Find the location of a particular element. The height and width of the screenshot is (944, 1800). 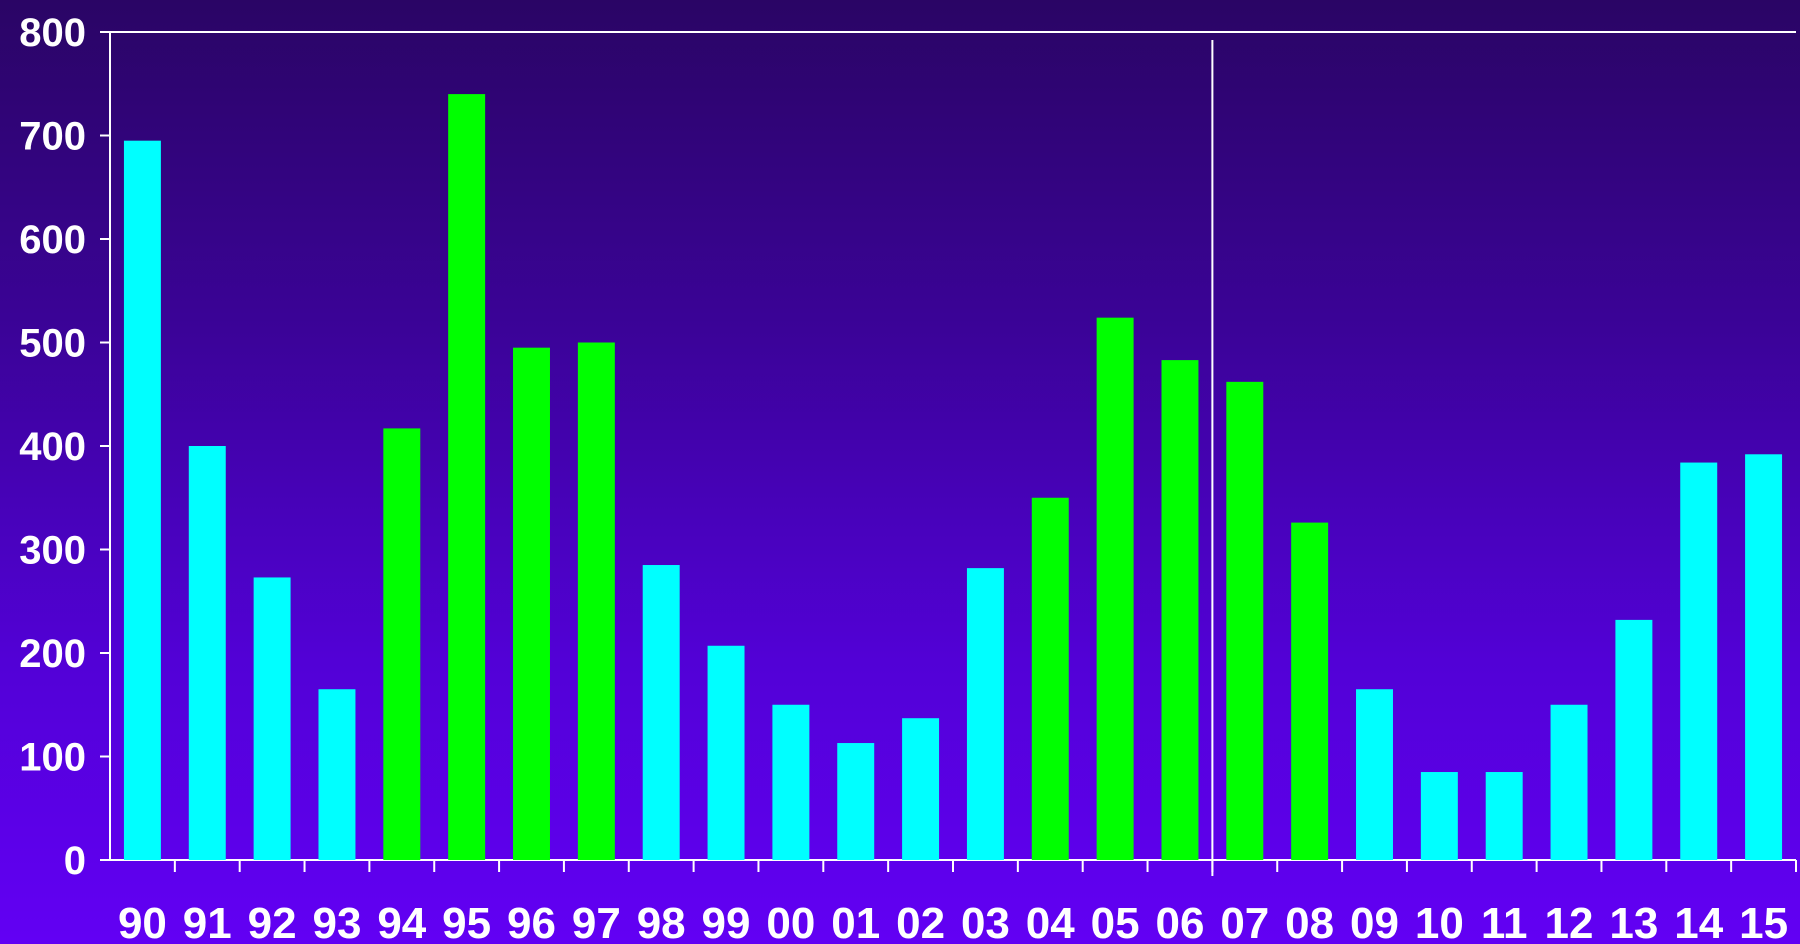

x-tick-label: 07 is located at coordinates (1244, 921).